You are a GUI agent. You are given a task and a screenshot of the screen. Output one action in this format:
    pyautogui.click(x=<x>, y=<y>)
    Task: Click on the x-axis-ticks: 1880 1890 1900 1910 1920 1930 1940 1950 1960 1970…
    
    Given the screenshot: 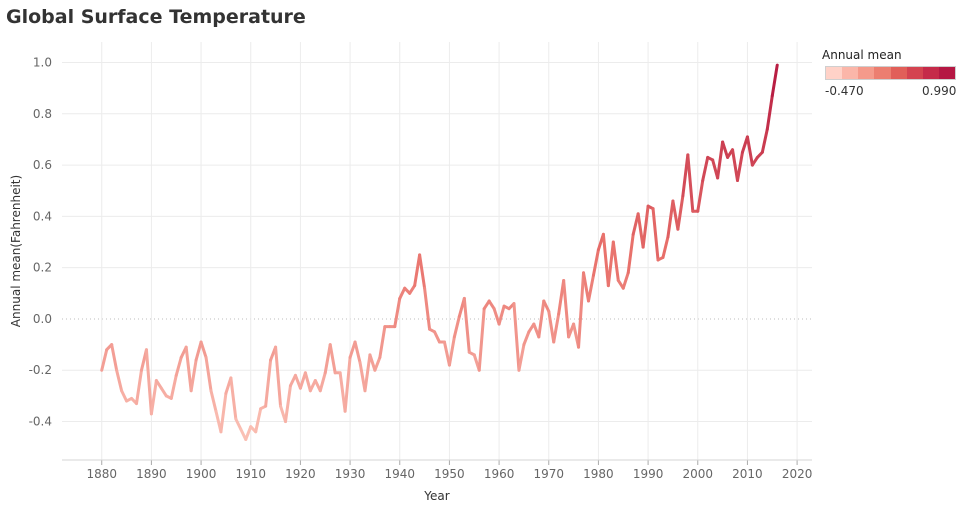 What is the action you would take?
    pyautogui.click(x=437, y=470)
    